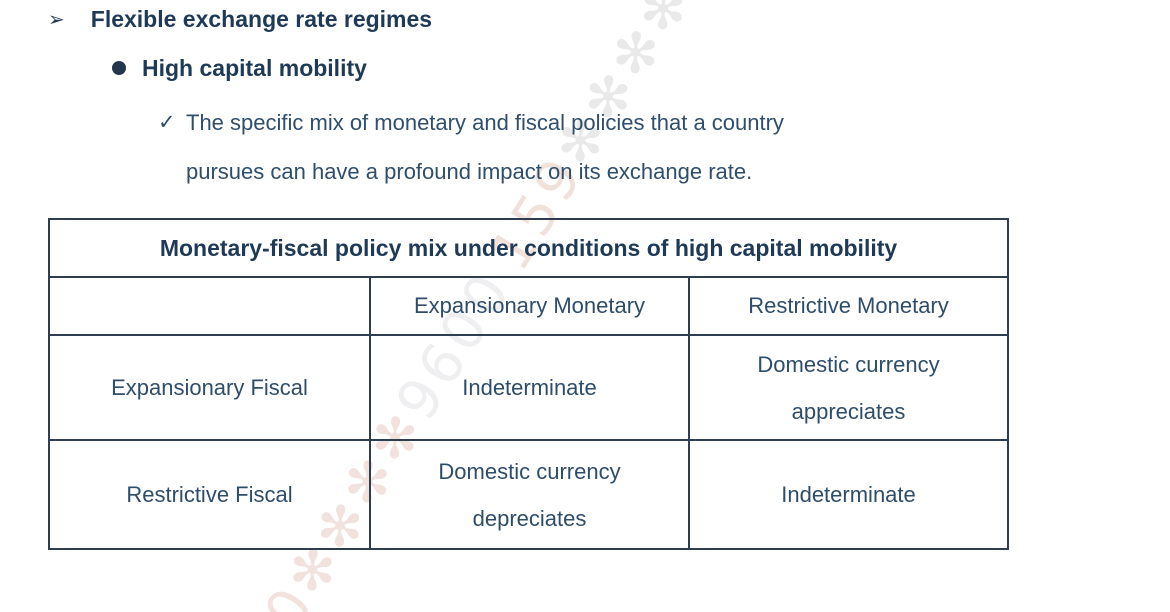  What do you see at coordinates (848, 494) in the screenshot?
I see `cell-resfiscal-resmonetary: Indeterminate` at bounding box center [848, 494].